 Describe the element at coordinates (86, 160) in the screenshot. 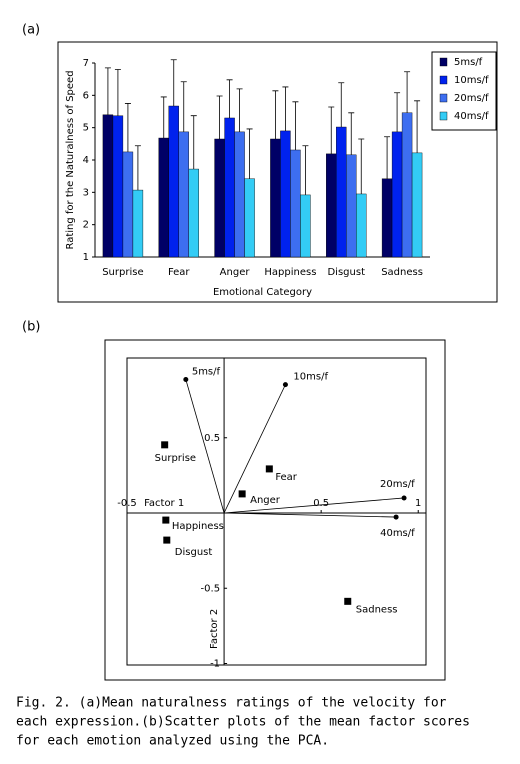

I see `y-tick-label: 4` at that location.